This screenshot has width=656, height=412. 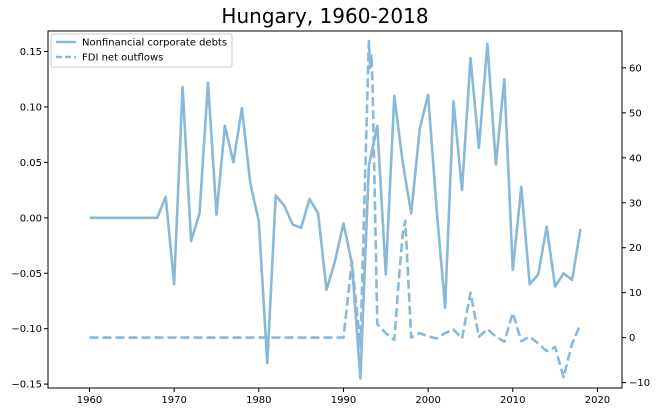 What do you see at coordinates (324, 16) in the screenshot?
I see `chart-title: Hungary, 1960-2018` at bounding box center [324, 16].